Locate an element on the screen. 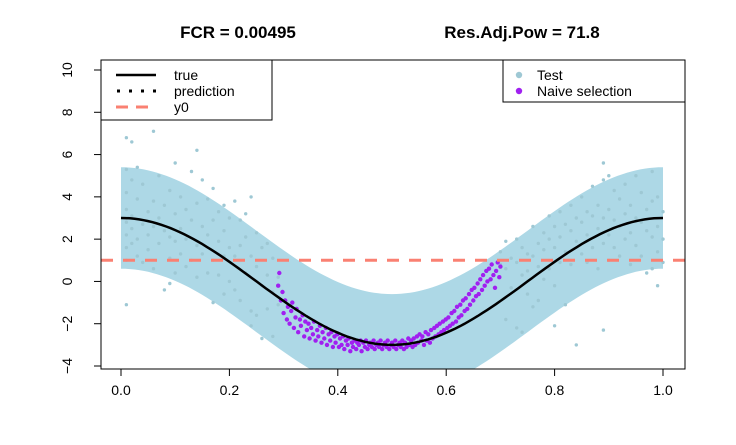  legend-prediction-label: prediction is located at coordinates (204, 91).